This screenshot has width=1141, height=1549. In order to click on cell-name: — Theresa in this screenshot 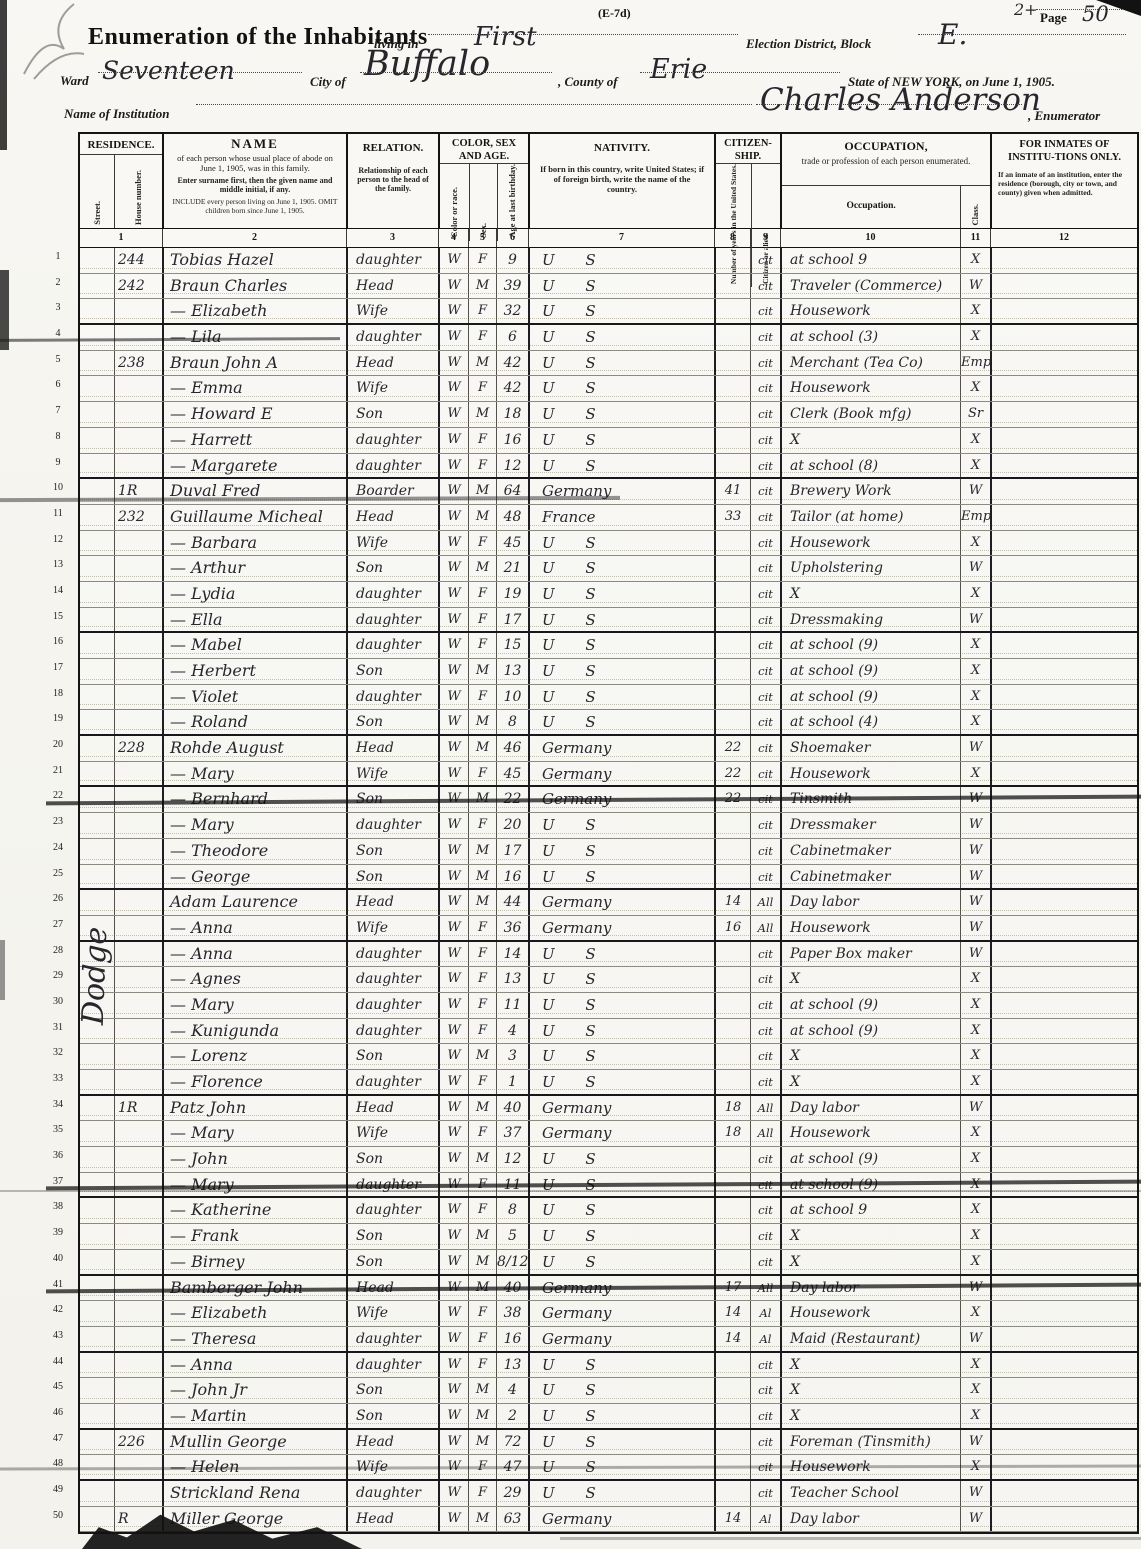, I will do `click(254, 1338)`.